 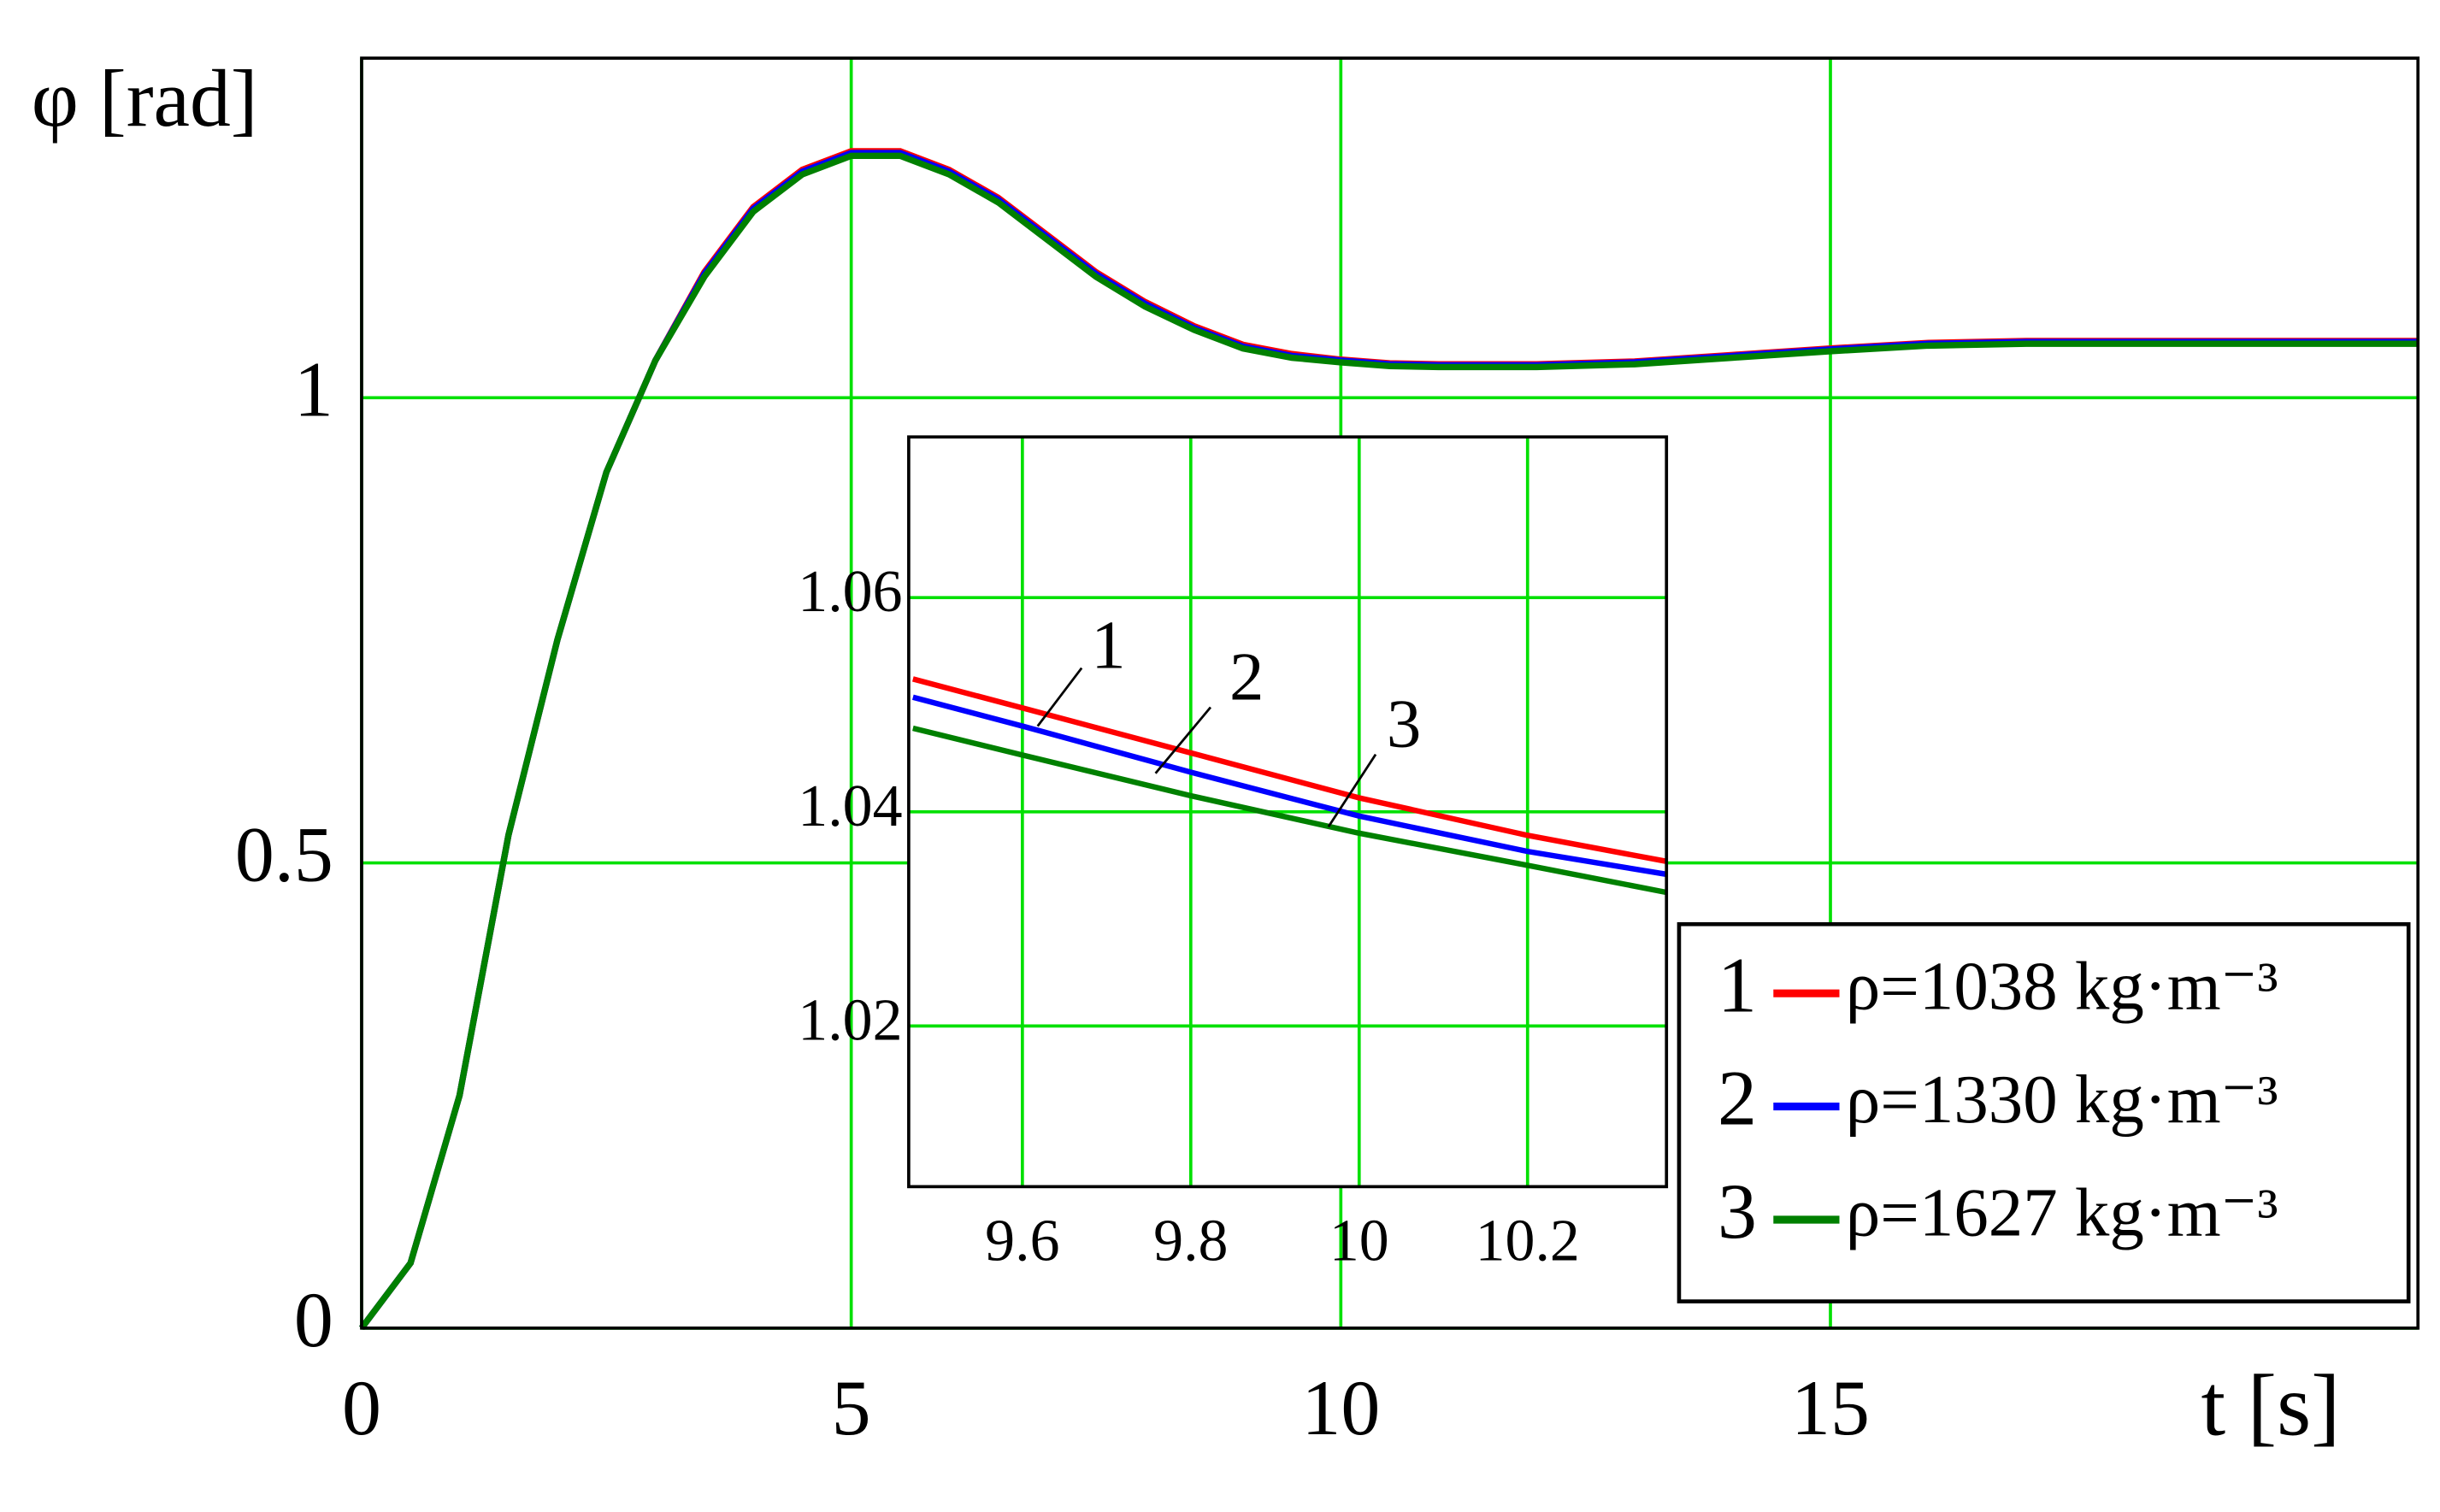 I want to click on lines, so click(x=1289, y=786).